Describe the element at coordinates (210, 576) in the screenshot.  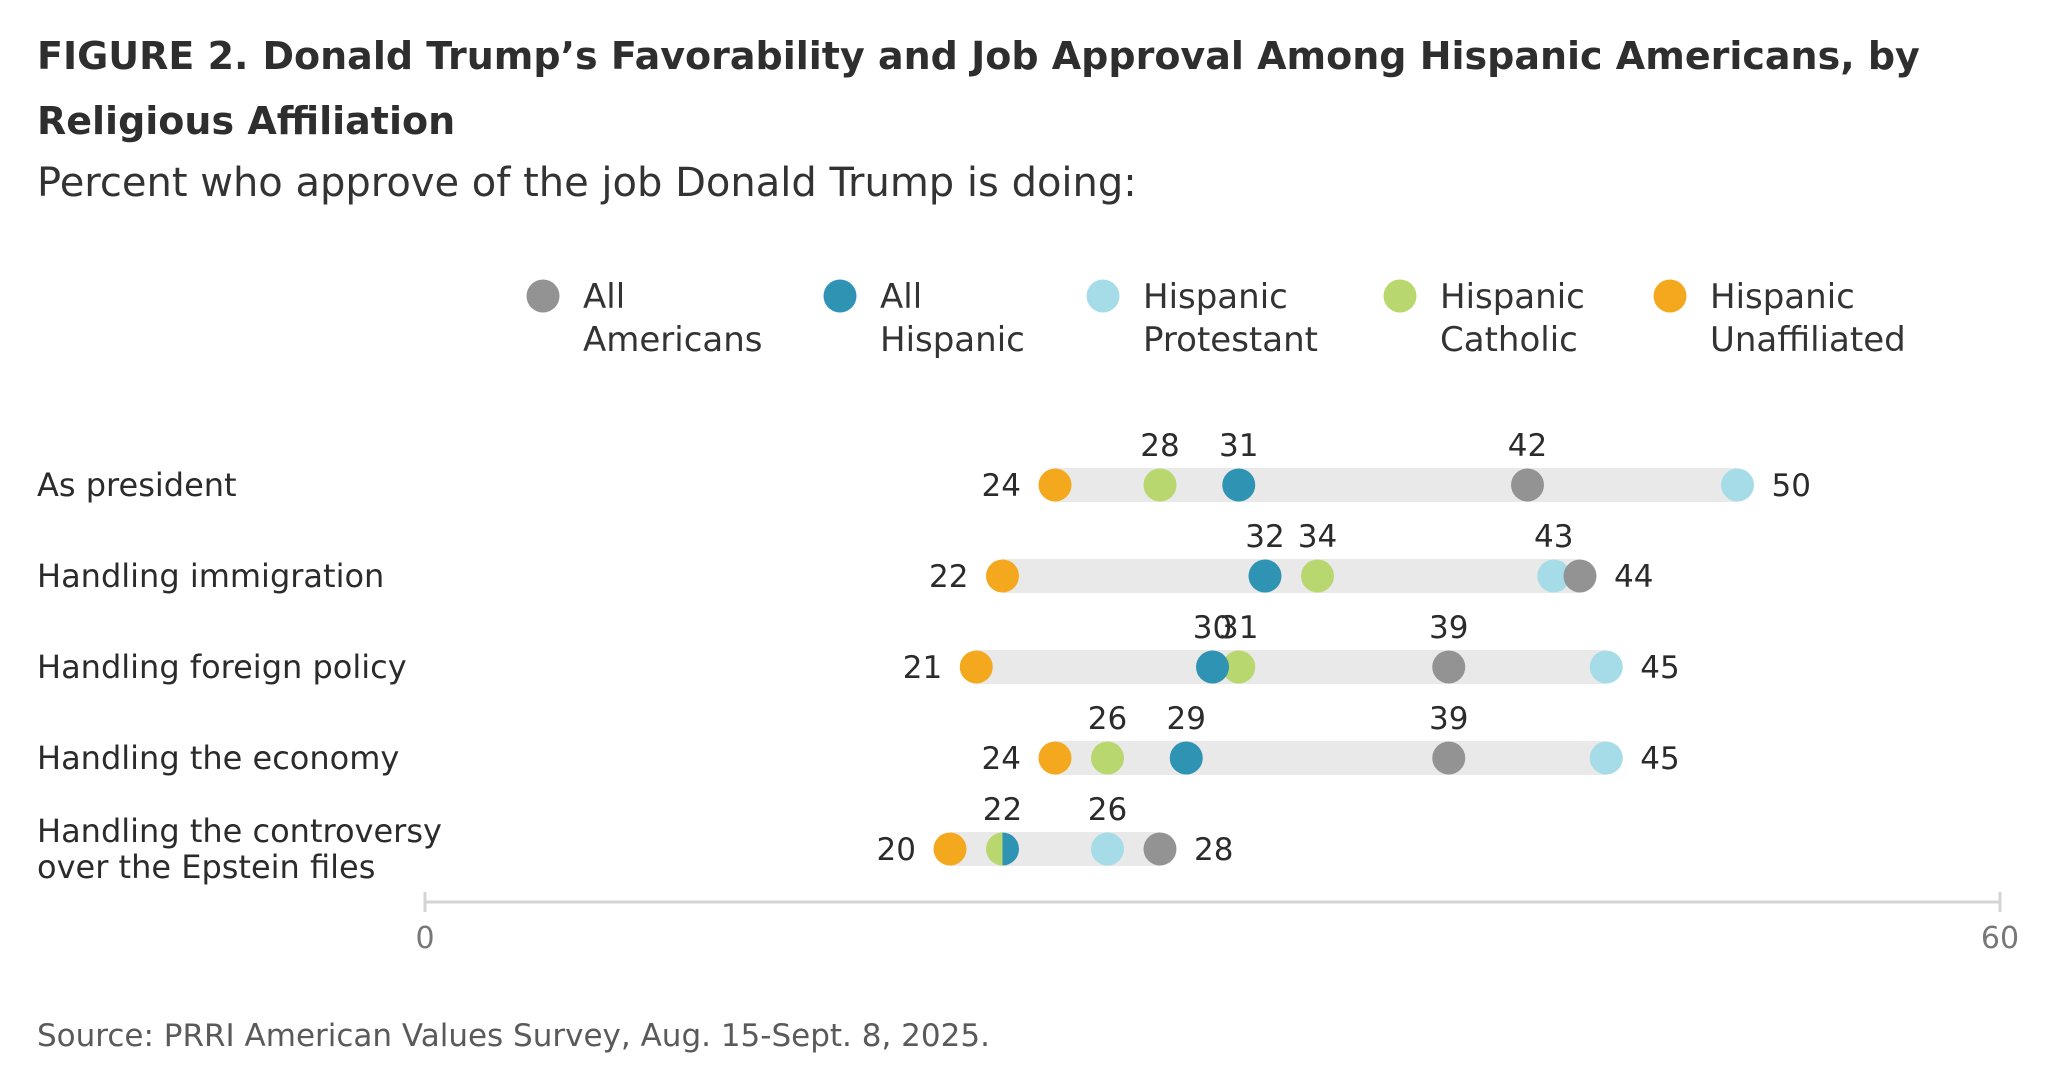
I see `category-label: Handling immigration` at that location.